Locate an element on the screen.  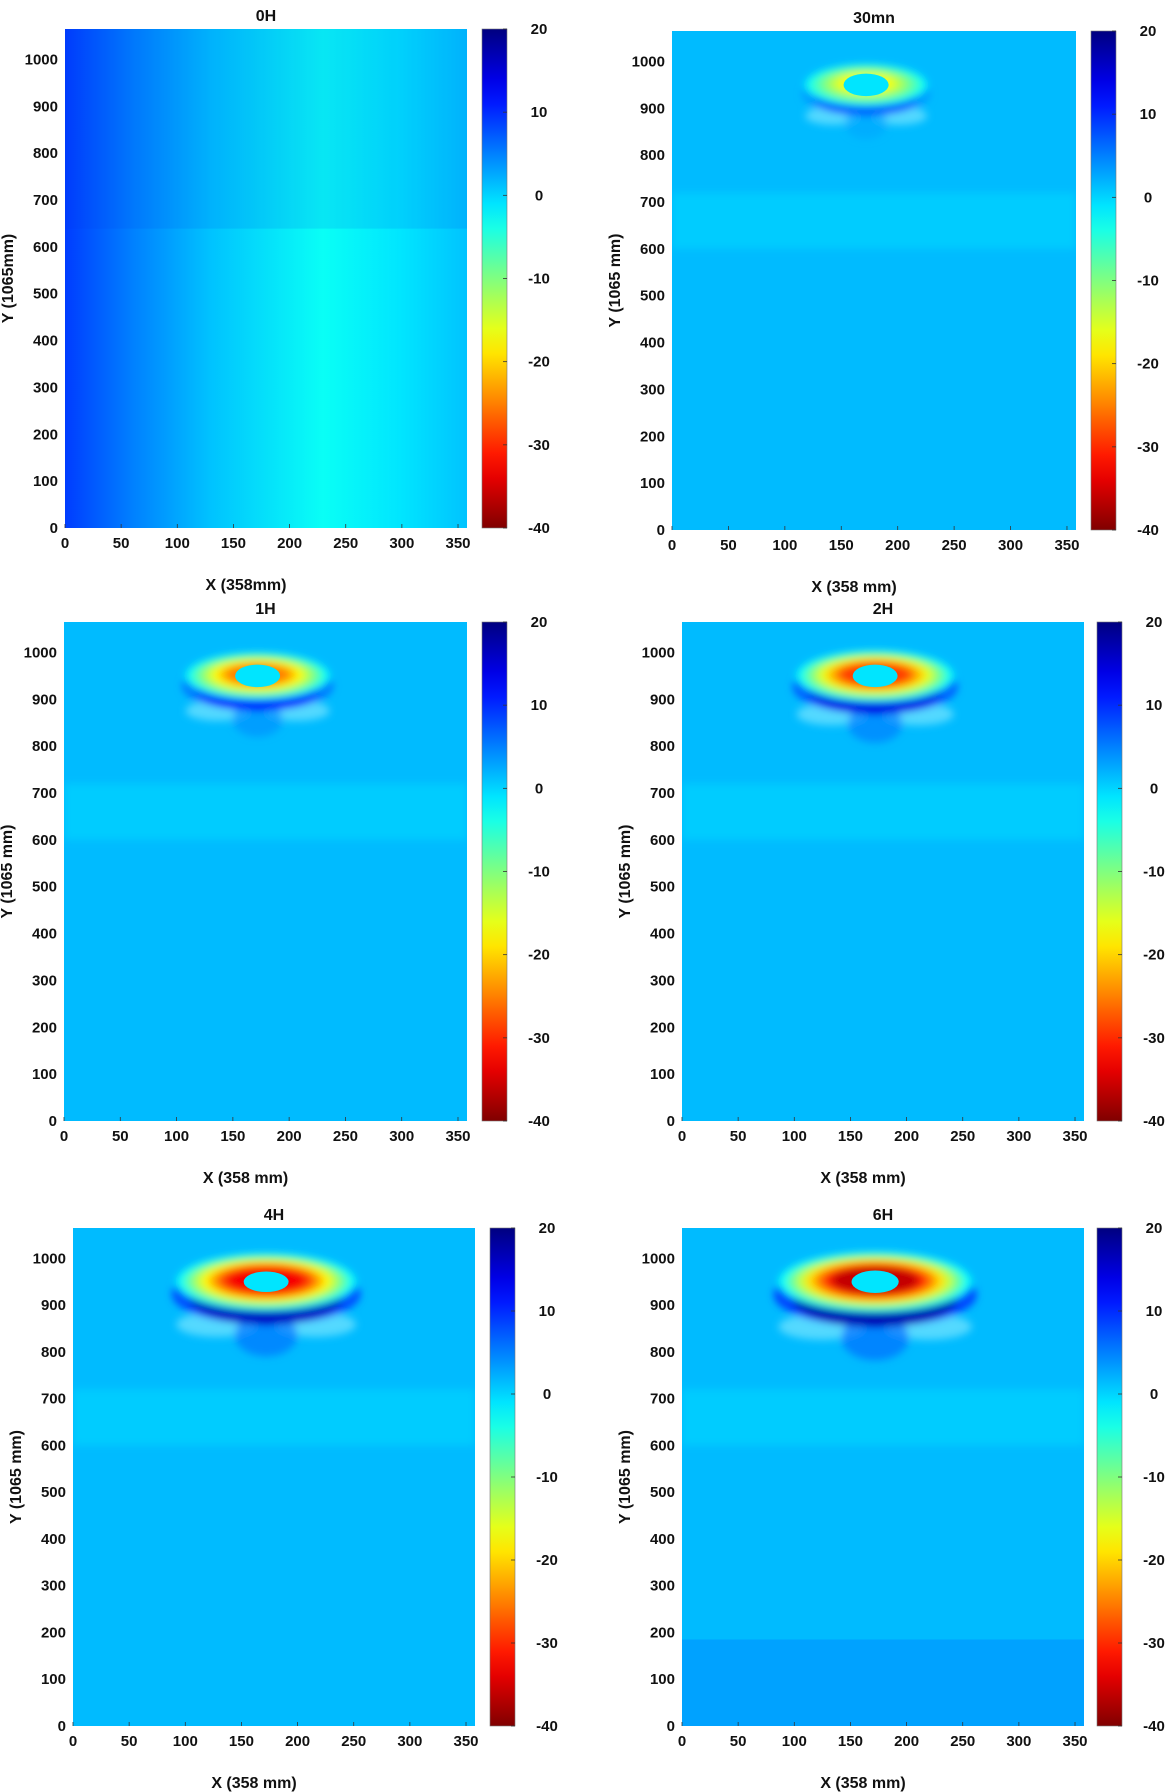
x-axis-label: X (358mm) is located at coordinates (246, 585).